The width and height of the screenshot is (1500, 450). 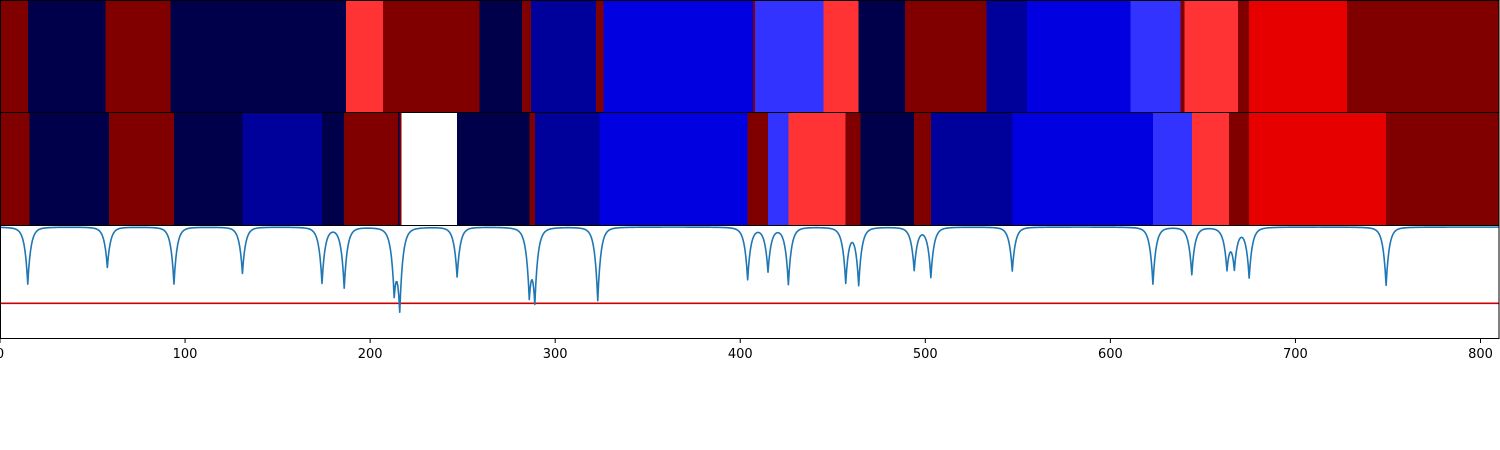 I want to click on x-tick-label-600: 600, so click(x=1110, y=354).